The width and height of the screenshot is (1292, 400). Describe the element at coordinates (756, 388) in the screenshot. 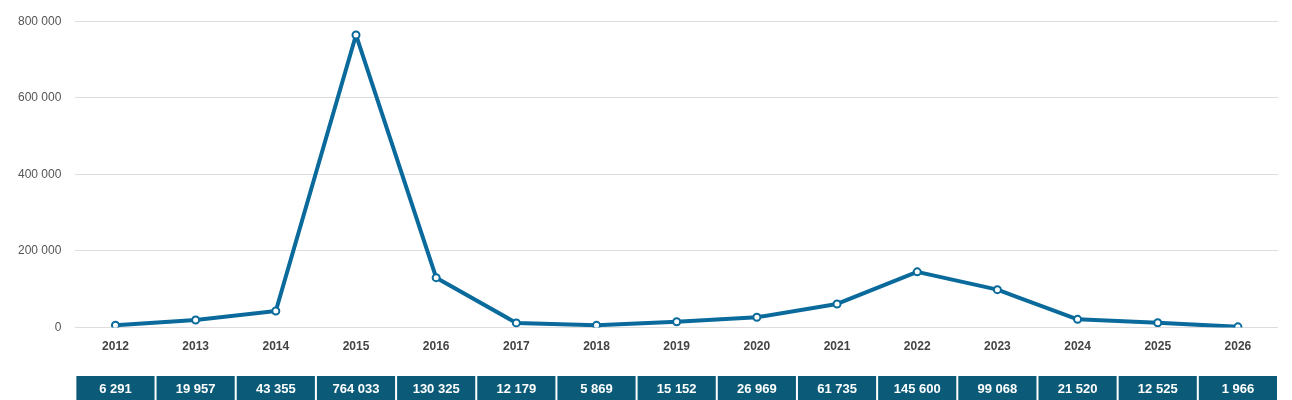

I see `data-label: 26 969` at that location.